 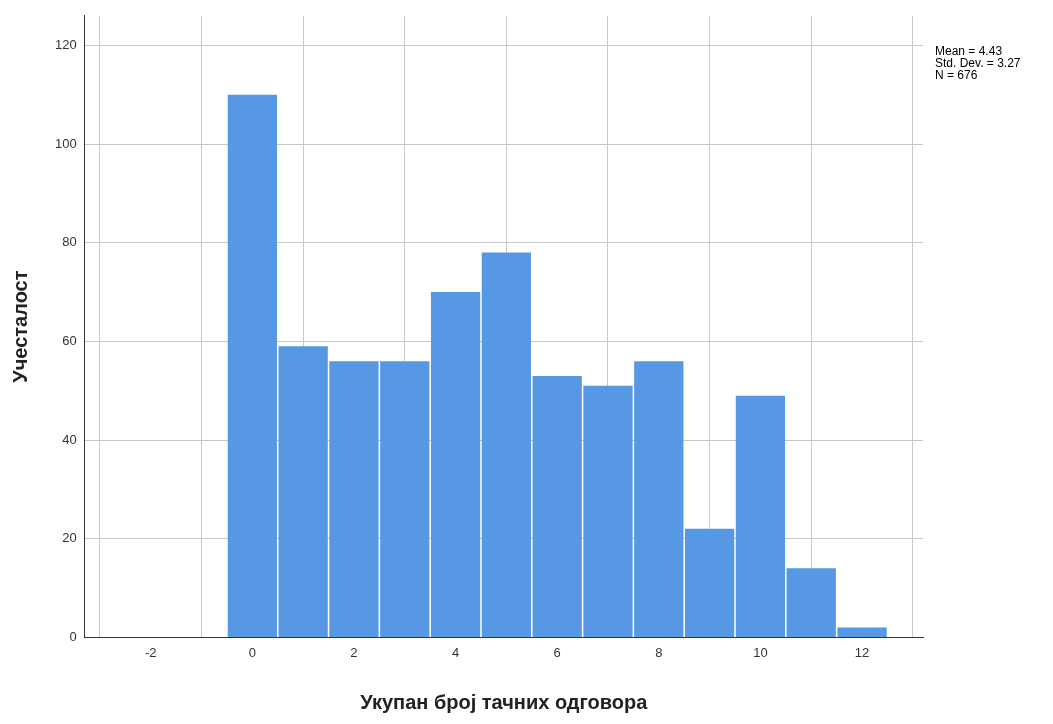 I want to click on y-tick-label: 40, so click(x=69, y=439).